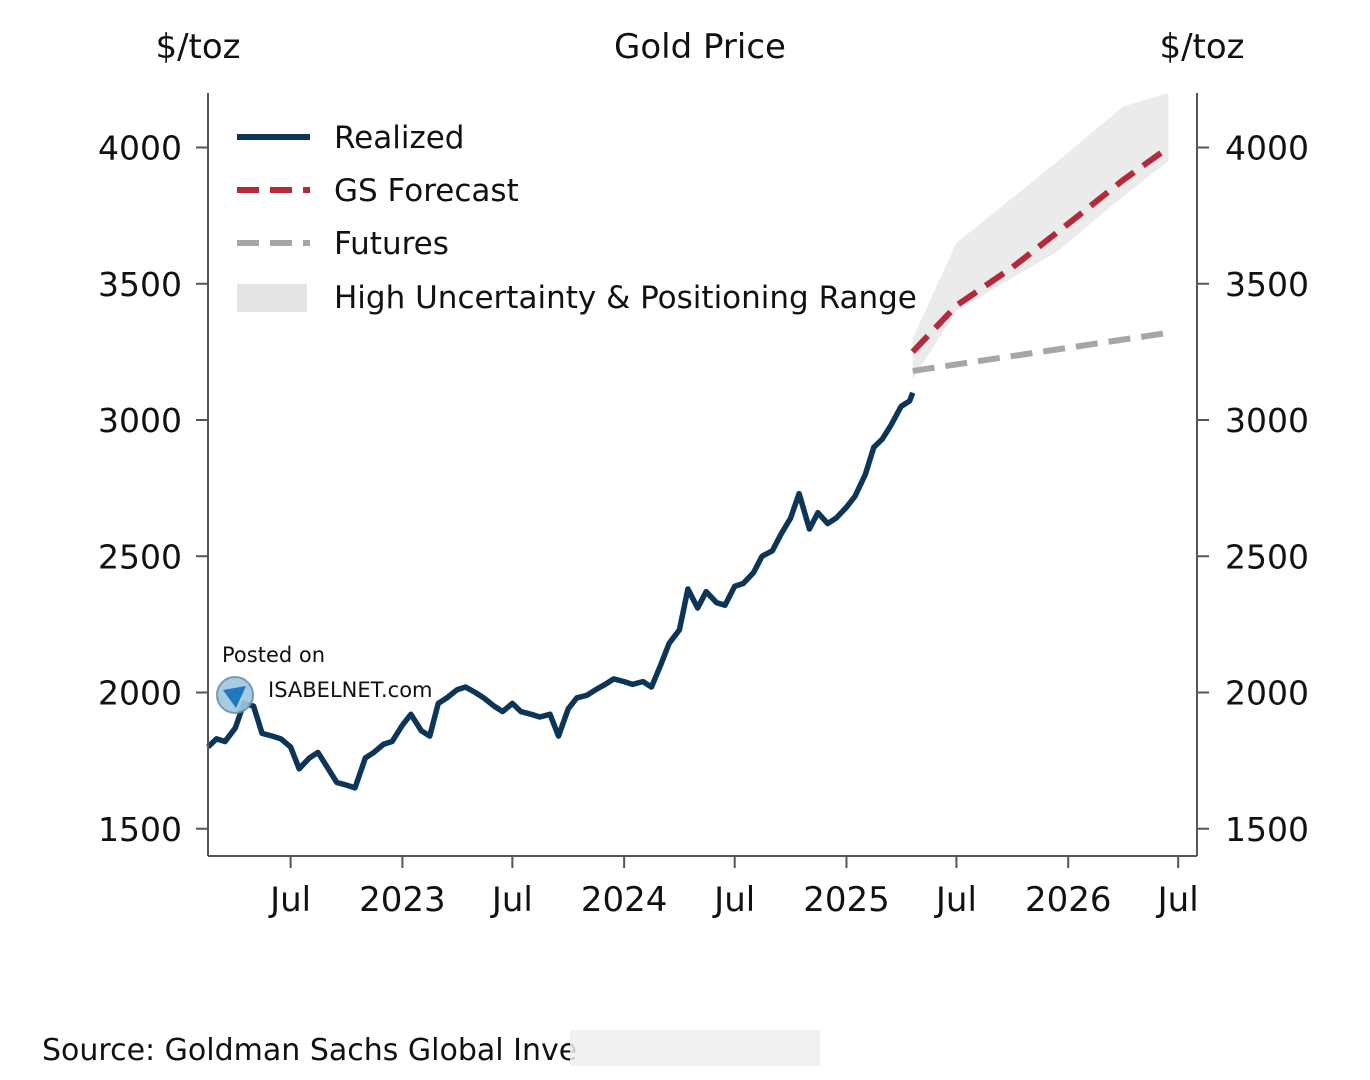 Image resolution: width=1370 pixels, height=1080 pixels. I want to click on source-note: Source: Goldman Sachs Global Inve, so click(309, 1050).